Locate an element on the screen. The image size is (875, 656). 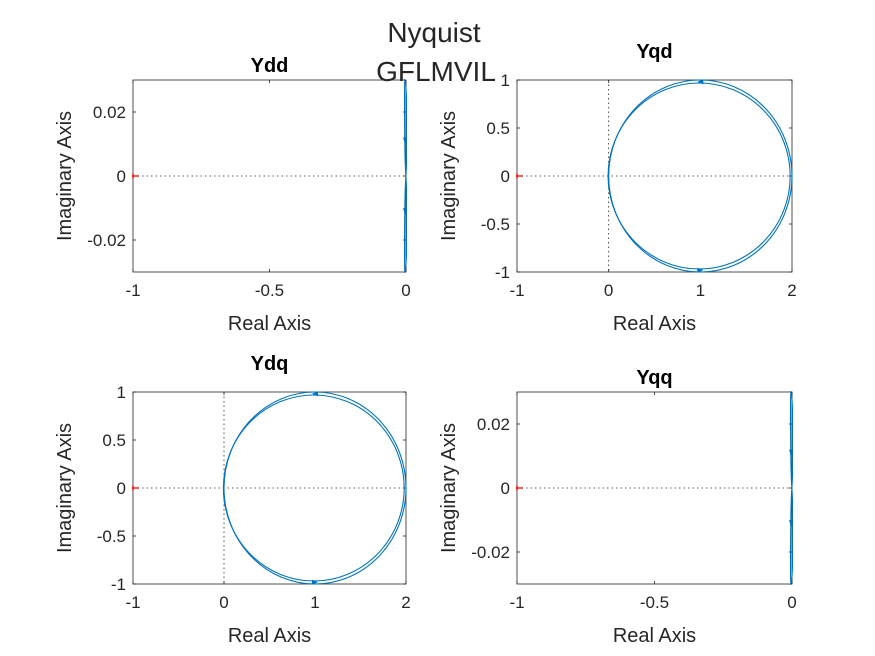
plot-ydq-ytick-label: 0 is located at coordinates (121, 488).